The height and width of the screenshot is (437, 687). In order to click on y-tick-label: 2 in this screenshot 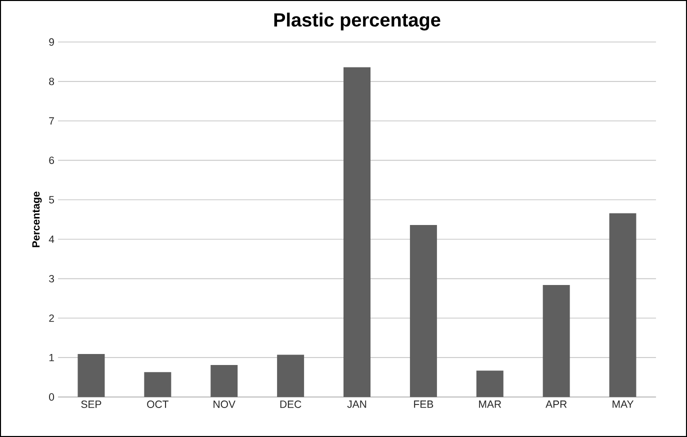, I will do `click(51, 318)`.